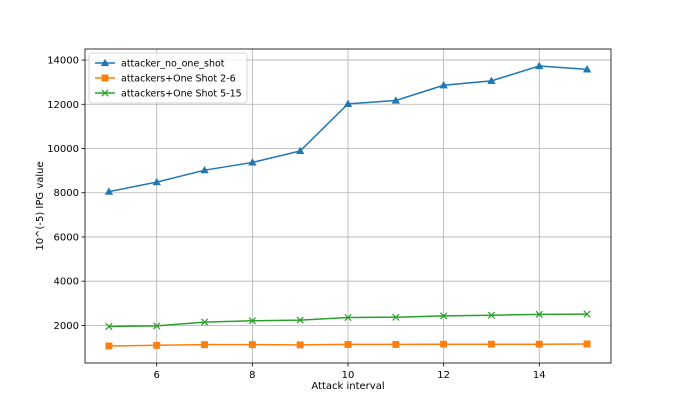 Image resolution: width=678 pixels, height=407 pixels. Describe the element at coordinates (66, 237) in the screenshot. I see `y-tick-label: 6000` at that location.